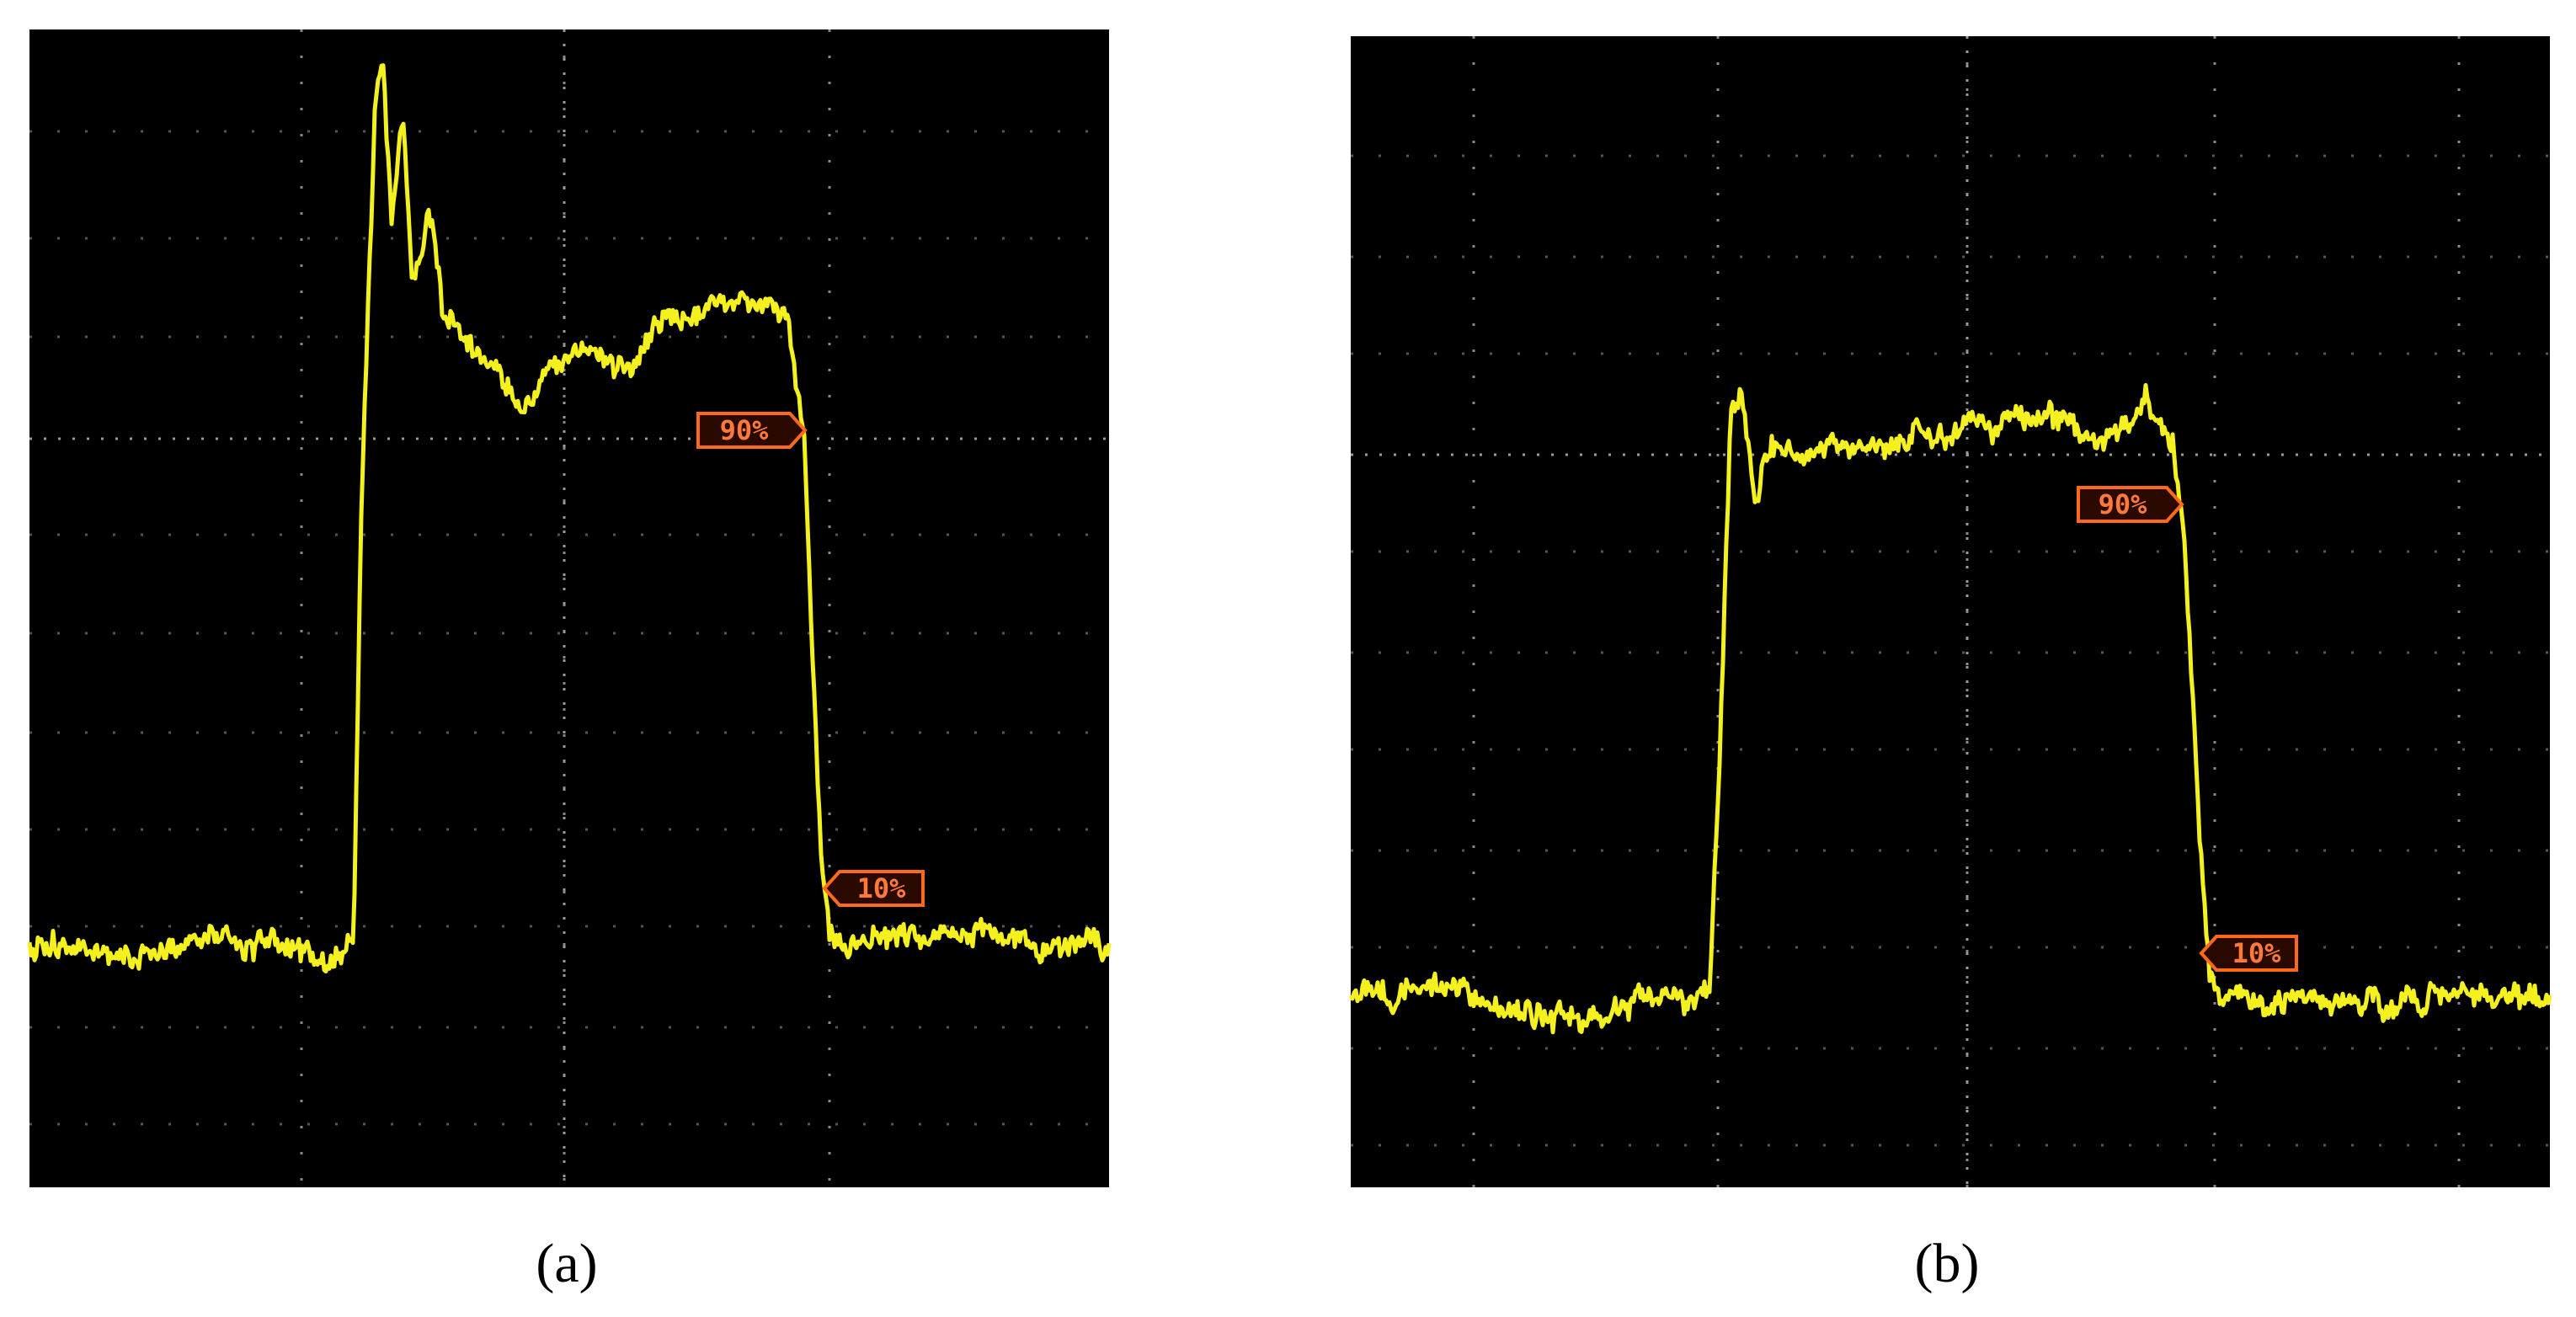  I want to click on panel-label: (b), so click(1947, 1264).